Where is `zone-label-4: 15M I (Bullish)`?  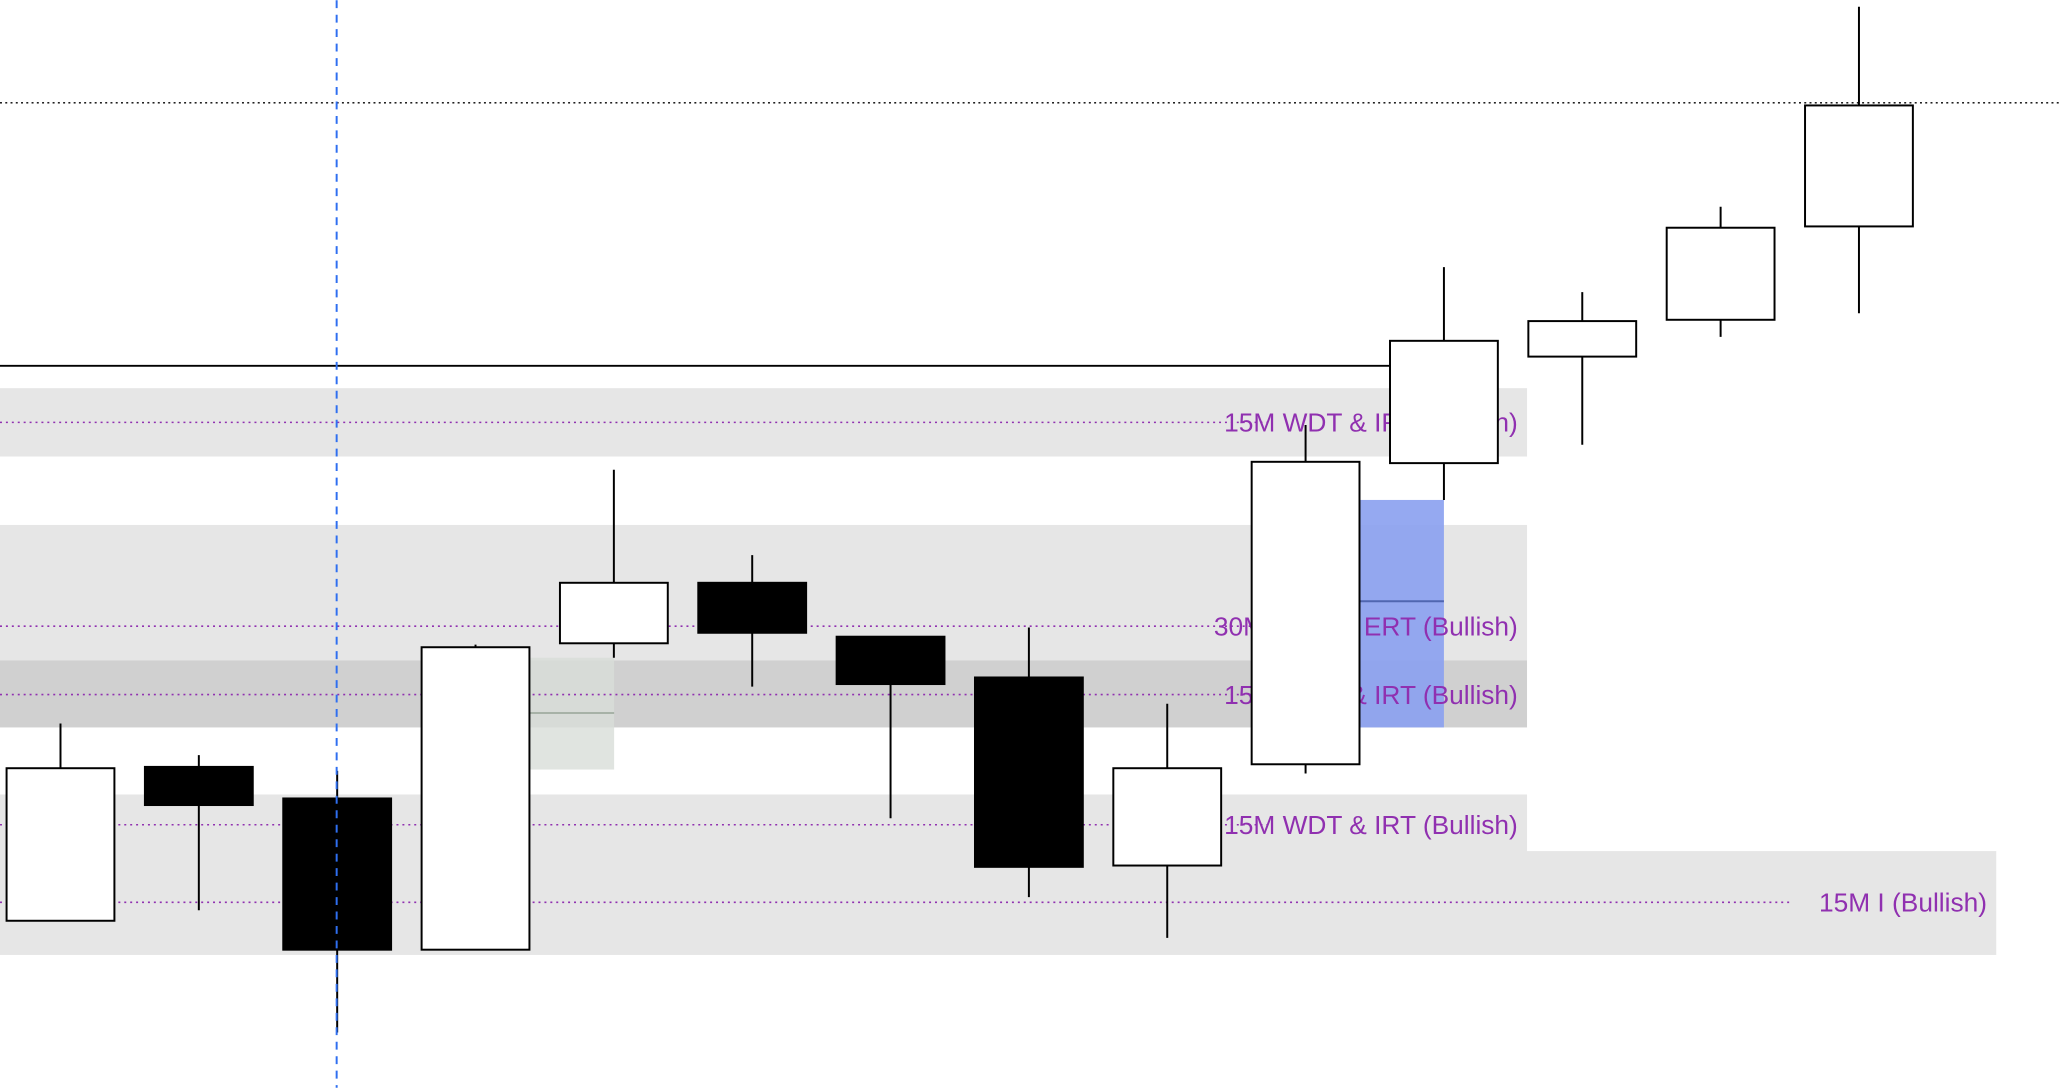 zone-label-4: 15M I (Bullish) is located at coordinates (1903, 903).